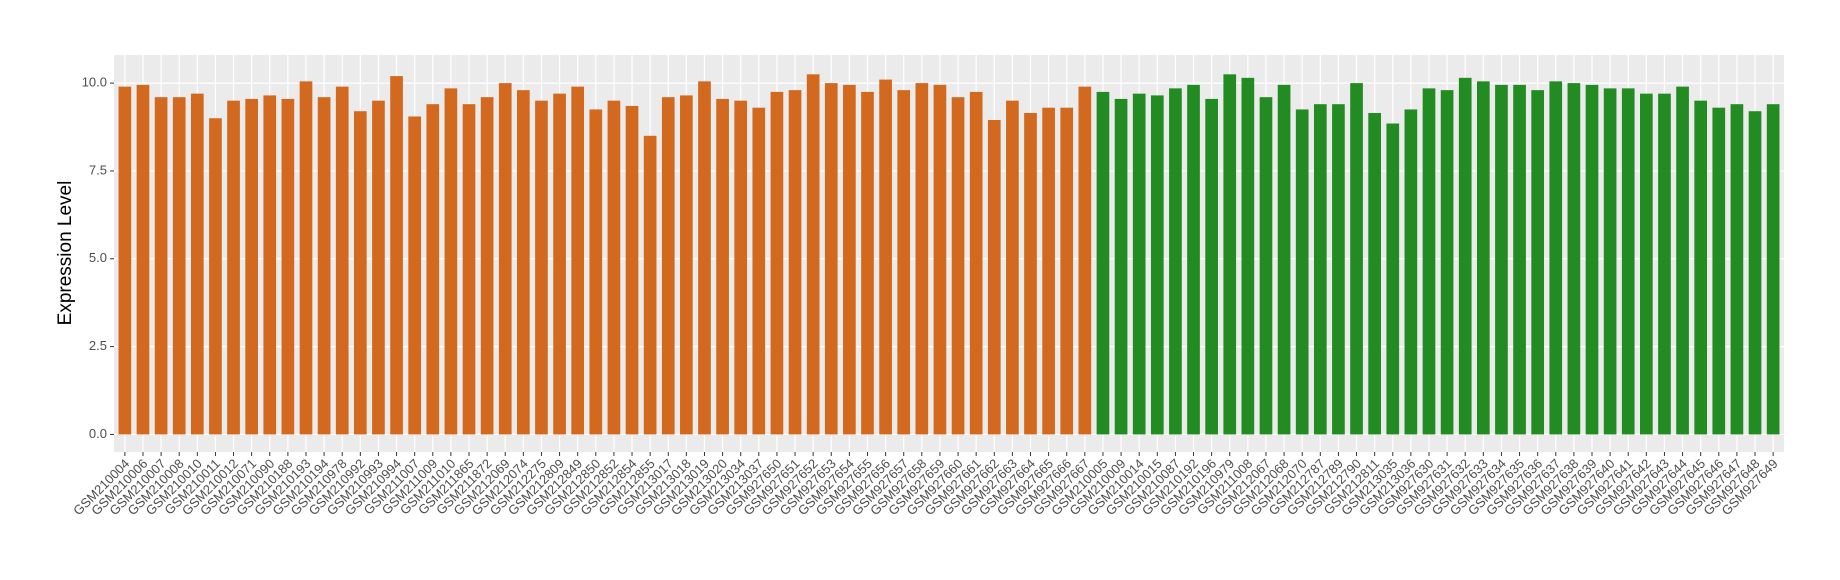 The height and width of the screenshot is (580, 1840). What do you see at coordinates (94, 82) in the screenshot?
I see `y-tick-label: 10.0` at bounding box center [94, 82].